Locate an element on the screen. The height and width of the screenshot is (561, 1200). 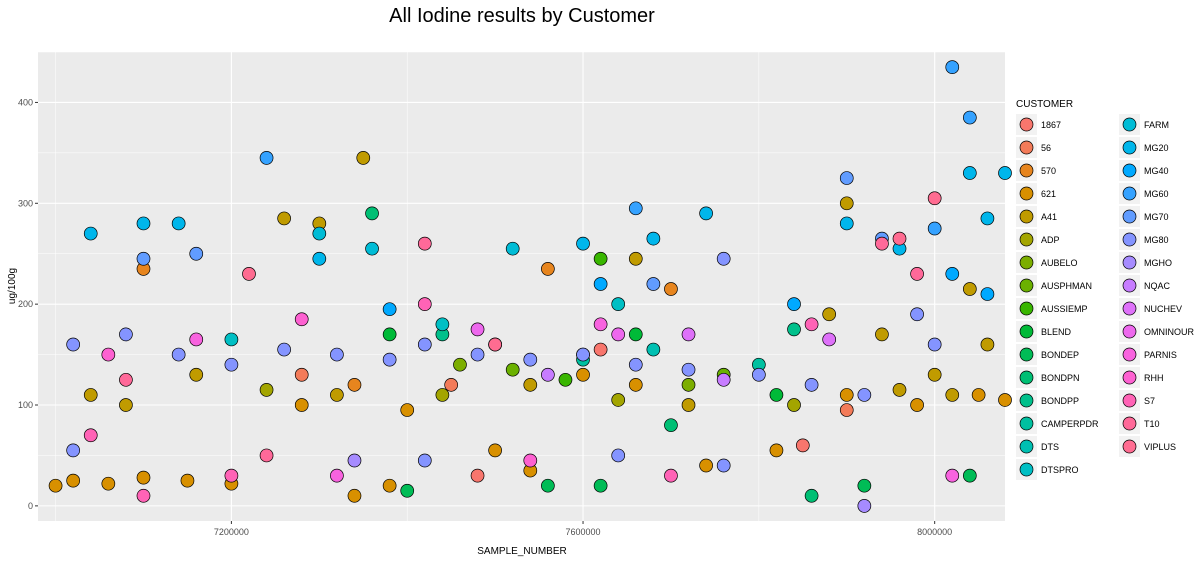
legend-label: FARM is located at coordinates (1156, 125).